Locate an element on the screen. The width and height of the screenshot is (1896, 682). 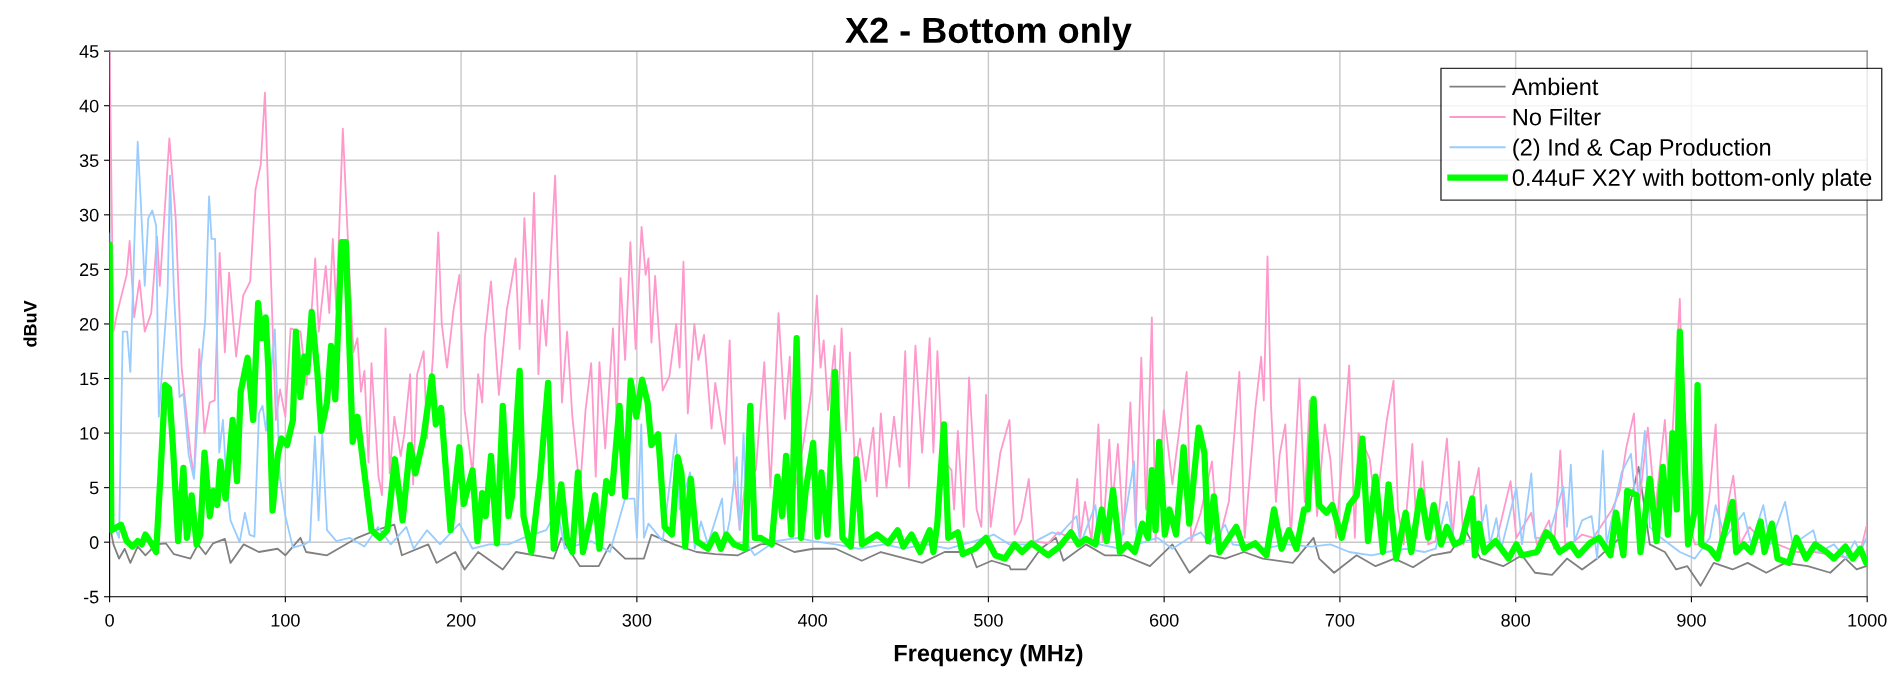
x-tick-label: 100 is located at coordinates (285, 620).